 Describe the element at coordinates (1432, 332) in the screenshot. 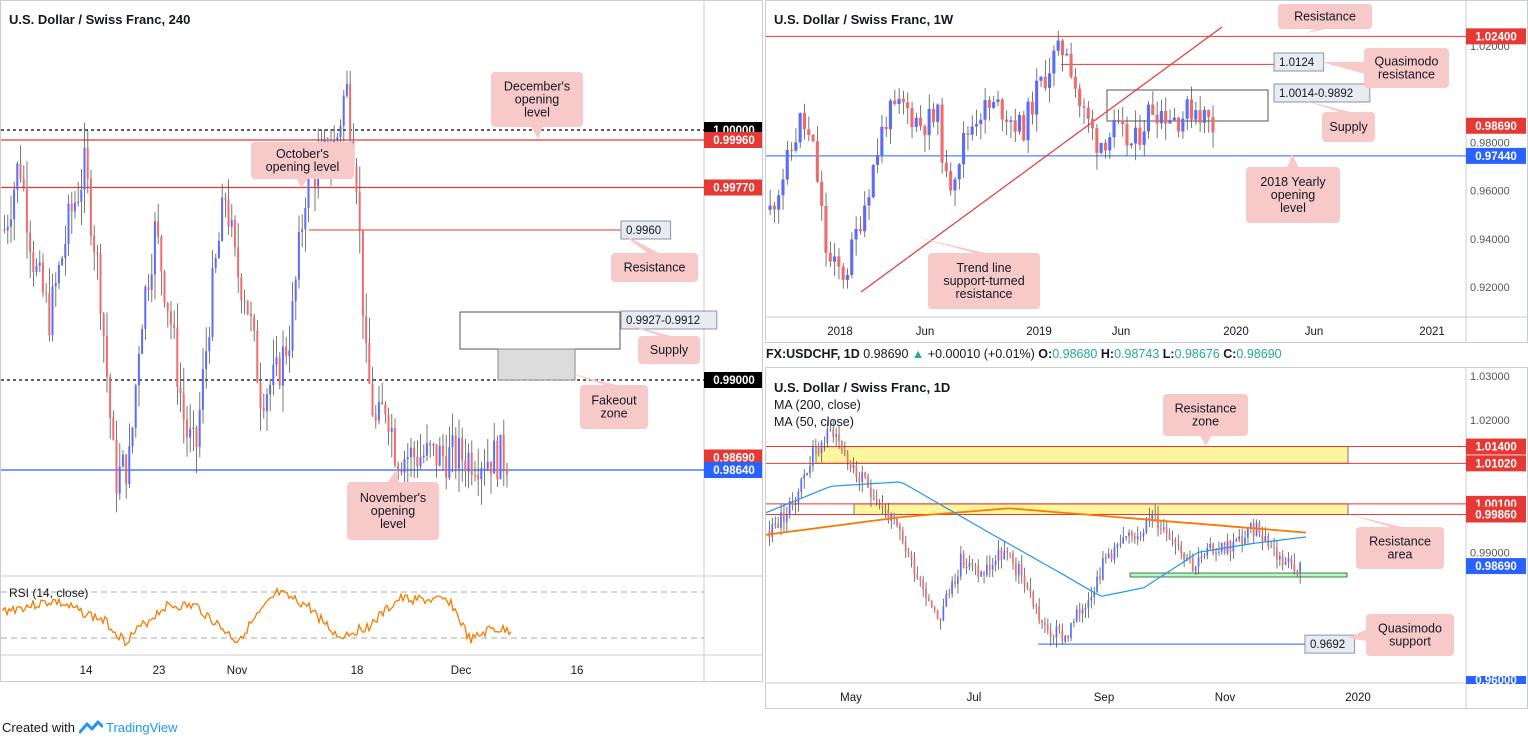

I see `weekly-x-tick: 2021` at that location.